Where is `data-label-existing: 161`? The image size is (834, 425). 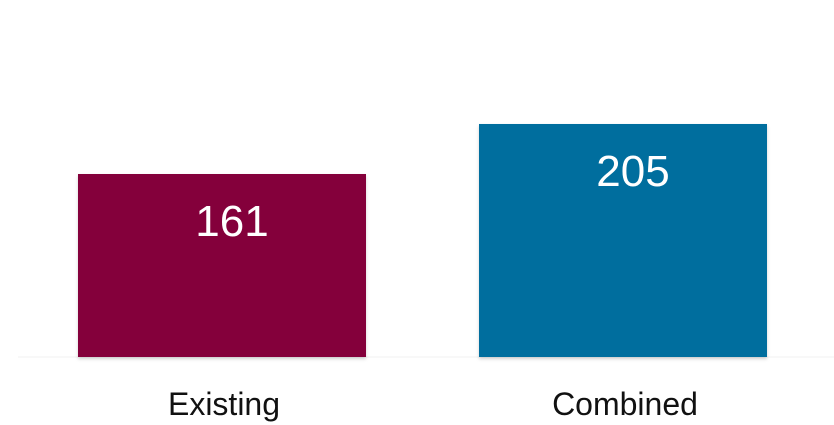 data-label-existing: 161 is located at coordinates (231, 221).